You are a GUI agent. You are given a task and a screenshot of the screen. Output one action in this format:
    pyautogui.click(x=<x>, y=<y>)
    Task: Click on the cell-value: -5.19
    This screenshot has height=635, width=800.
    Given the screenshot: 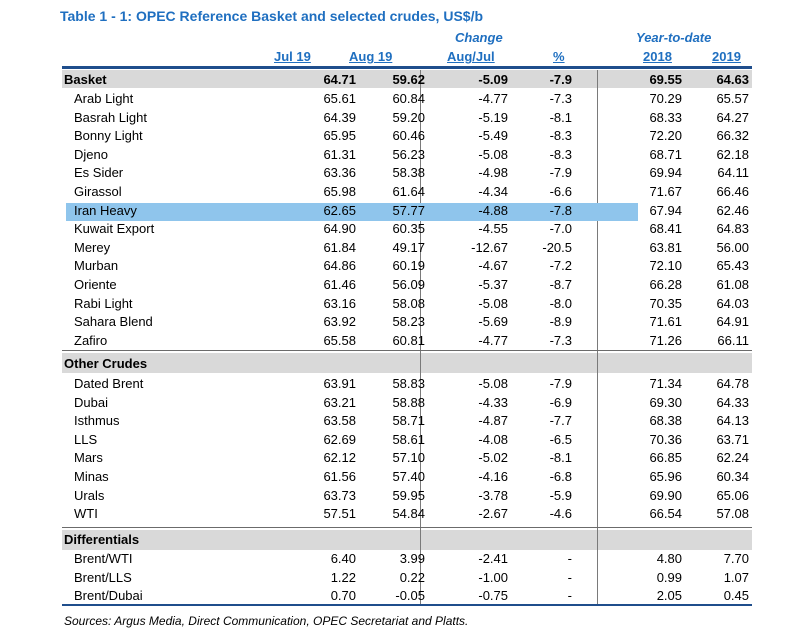 What is the action you would take?
    pyautogui.click(x=493, y=117)
    